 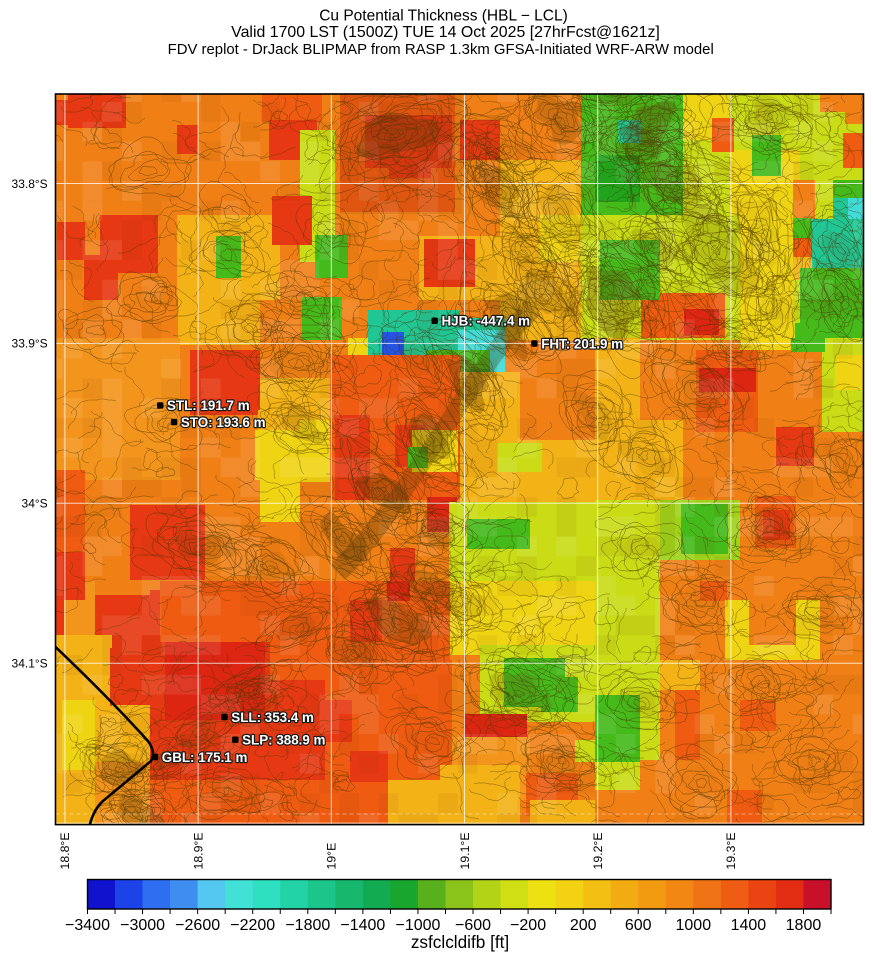 What do you see at coordinates (30, 344) in the screenshot?
I see `svg-text: 33.9°S` at bounding box center [30, 344].